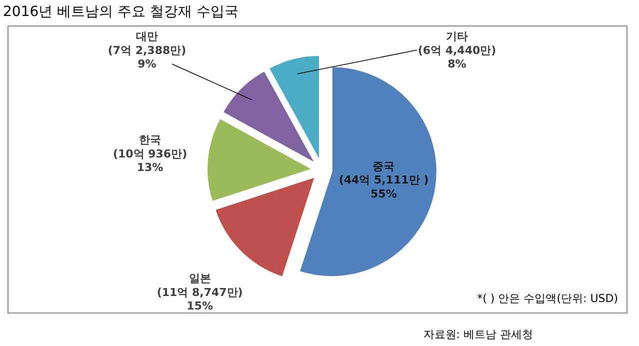  What do you see at coordinates (457, 36) in the screenshot?
I see `slice-label: 기타` at bounding box center [457, 36].